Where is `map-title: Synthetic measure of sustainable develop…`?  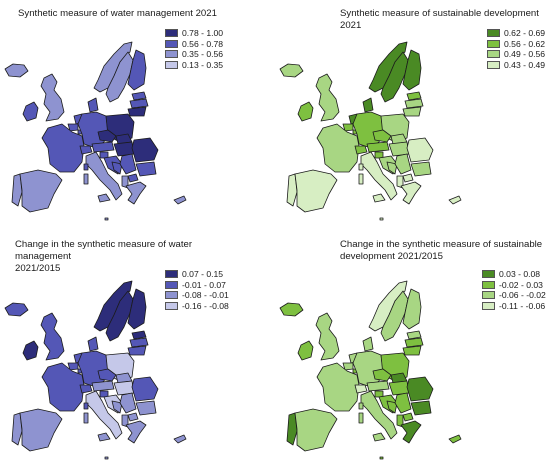 map-title: Synthetic measure of sustainable develop… is located at coordinates (439, 19).